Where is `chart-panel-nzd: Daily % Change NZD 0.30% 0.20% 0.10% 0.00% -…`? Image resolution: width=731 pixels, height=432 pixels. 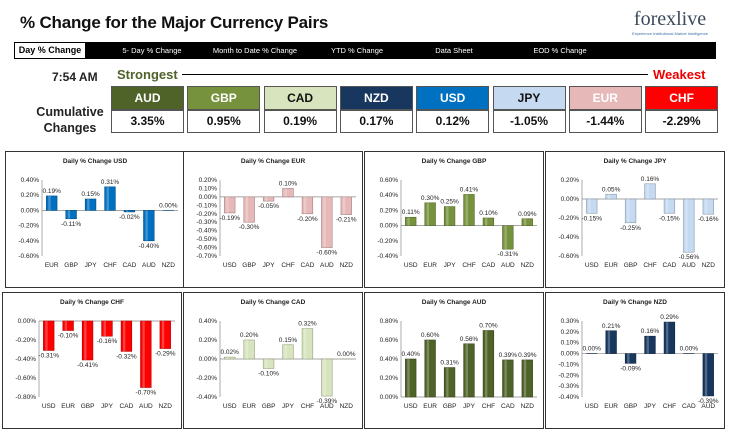 chart-panel-nzd: Daily % Change NZD 0.30% 0.20% 0.10% 0.00% -… is located at coordinates (635, 360).